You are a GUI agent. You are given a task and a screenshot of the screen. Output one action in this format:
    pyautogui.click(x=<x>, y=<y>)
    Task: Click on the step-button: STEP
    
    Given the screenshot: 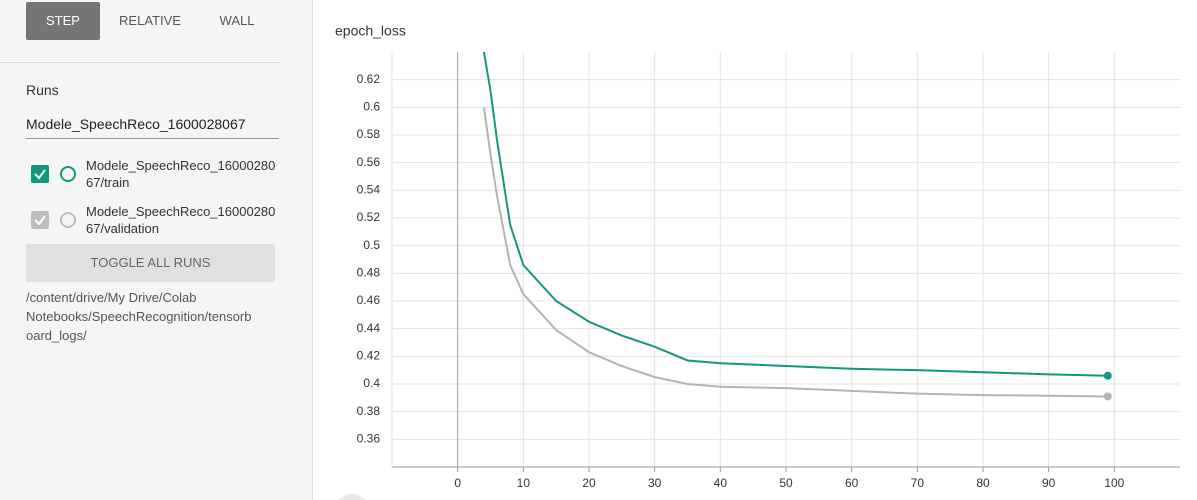 What is the action you would take?
    pyautogui.click(x=63, y=21)
    